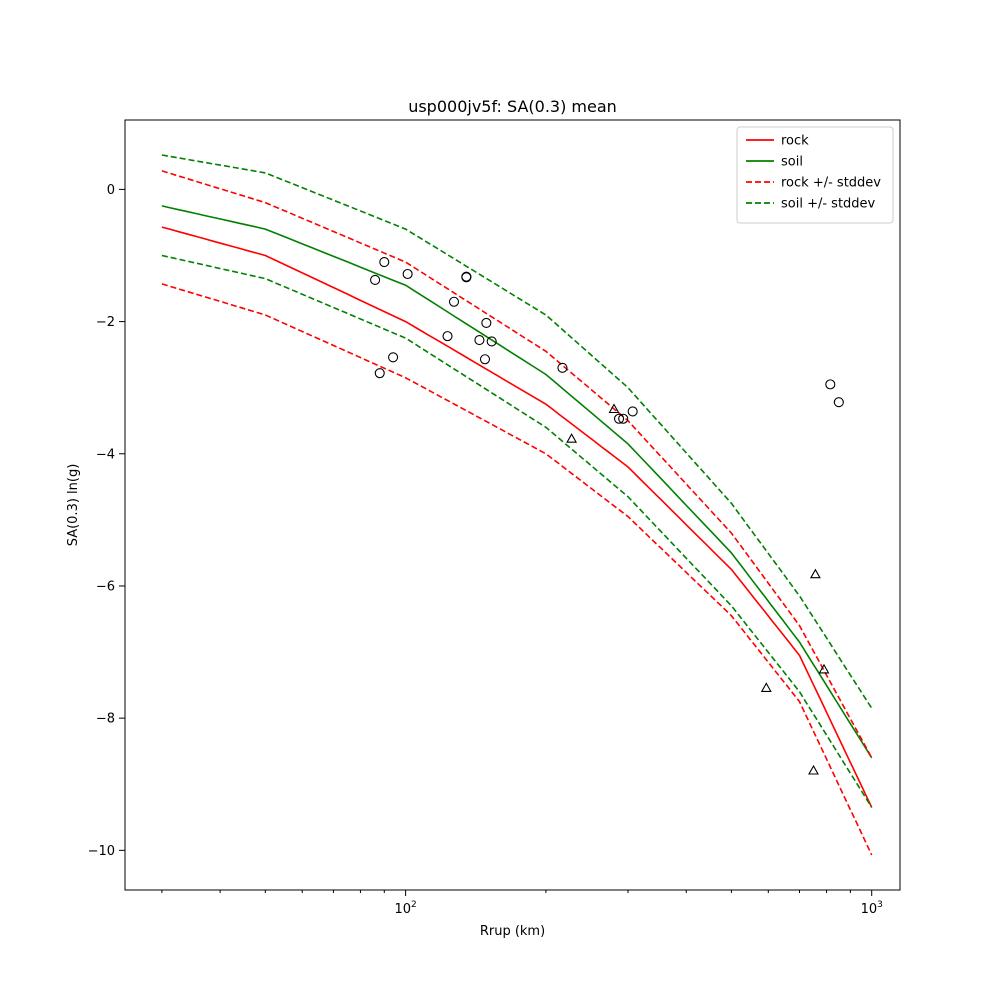 Image resolution: width=1000 pixels, height=1000 pixels. What do you see at coordinates (105, 454) in the screenshot?
I see `y-tick-label: −4` at bounding box center [105, 454].